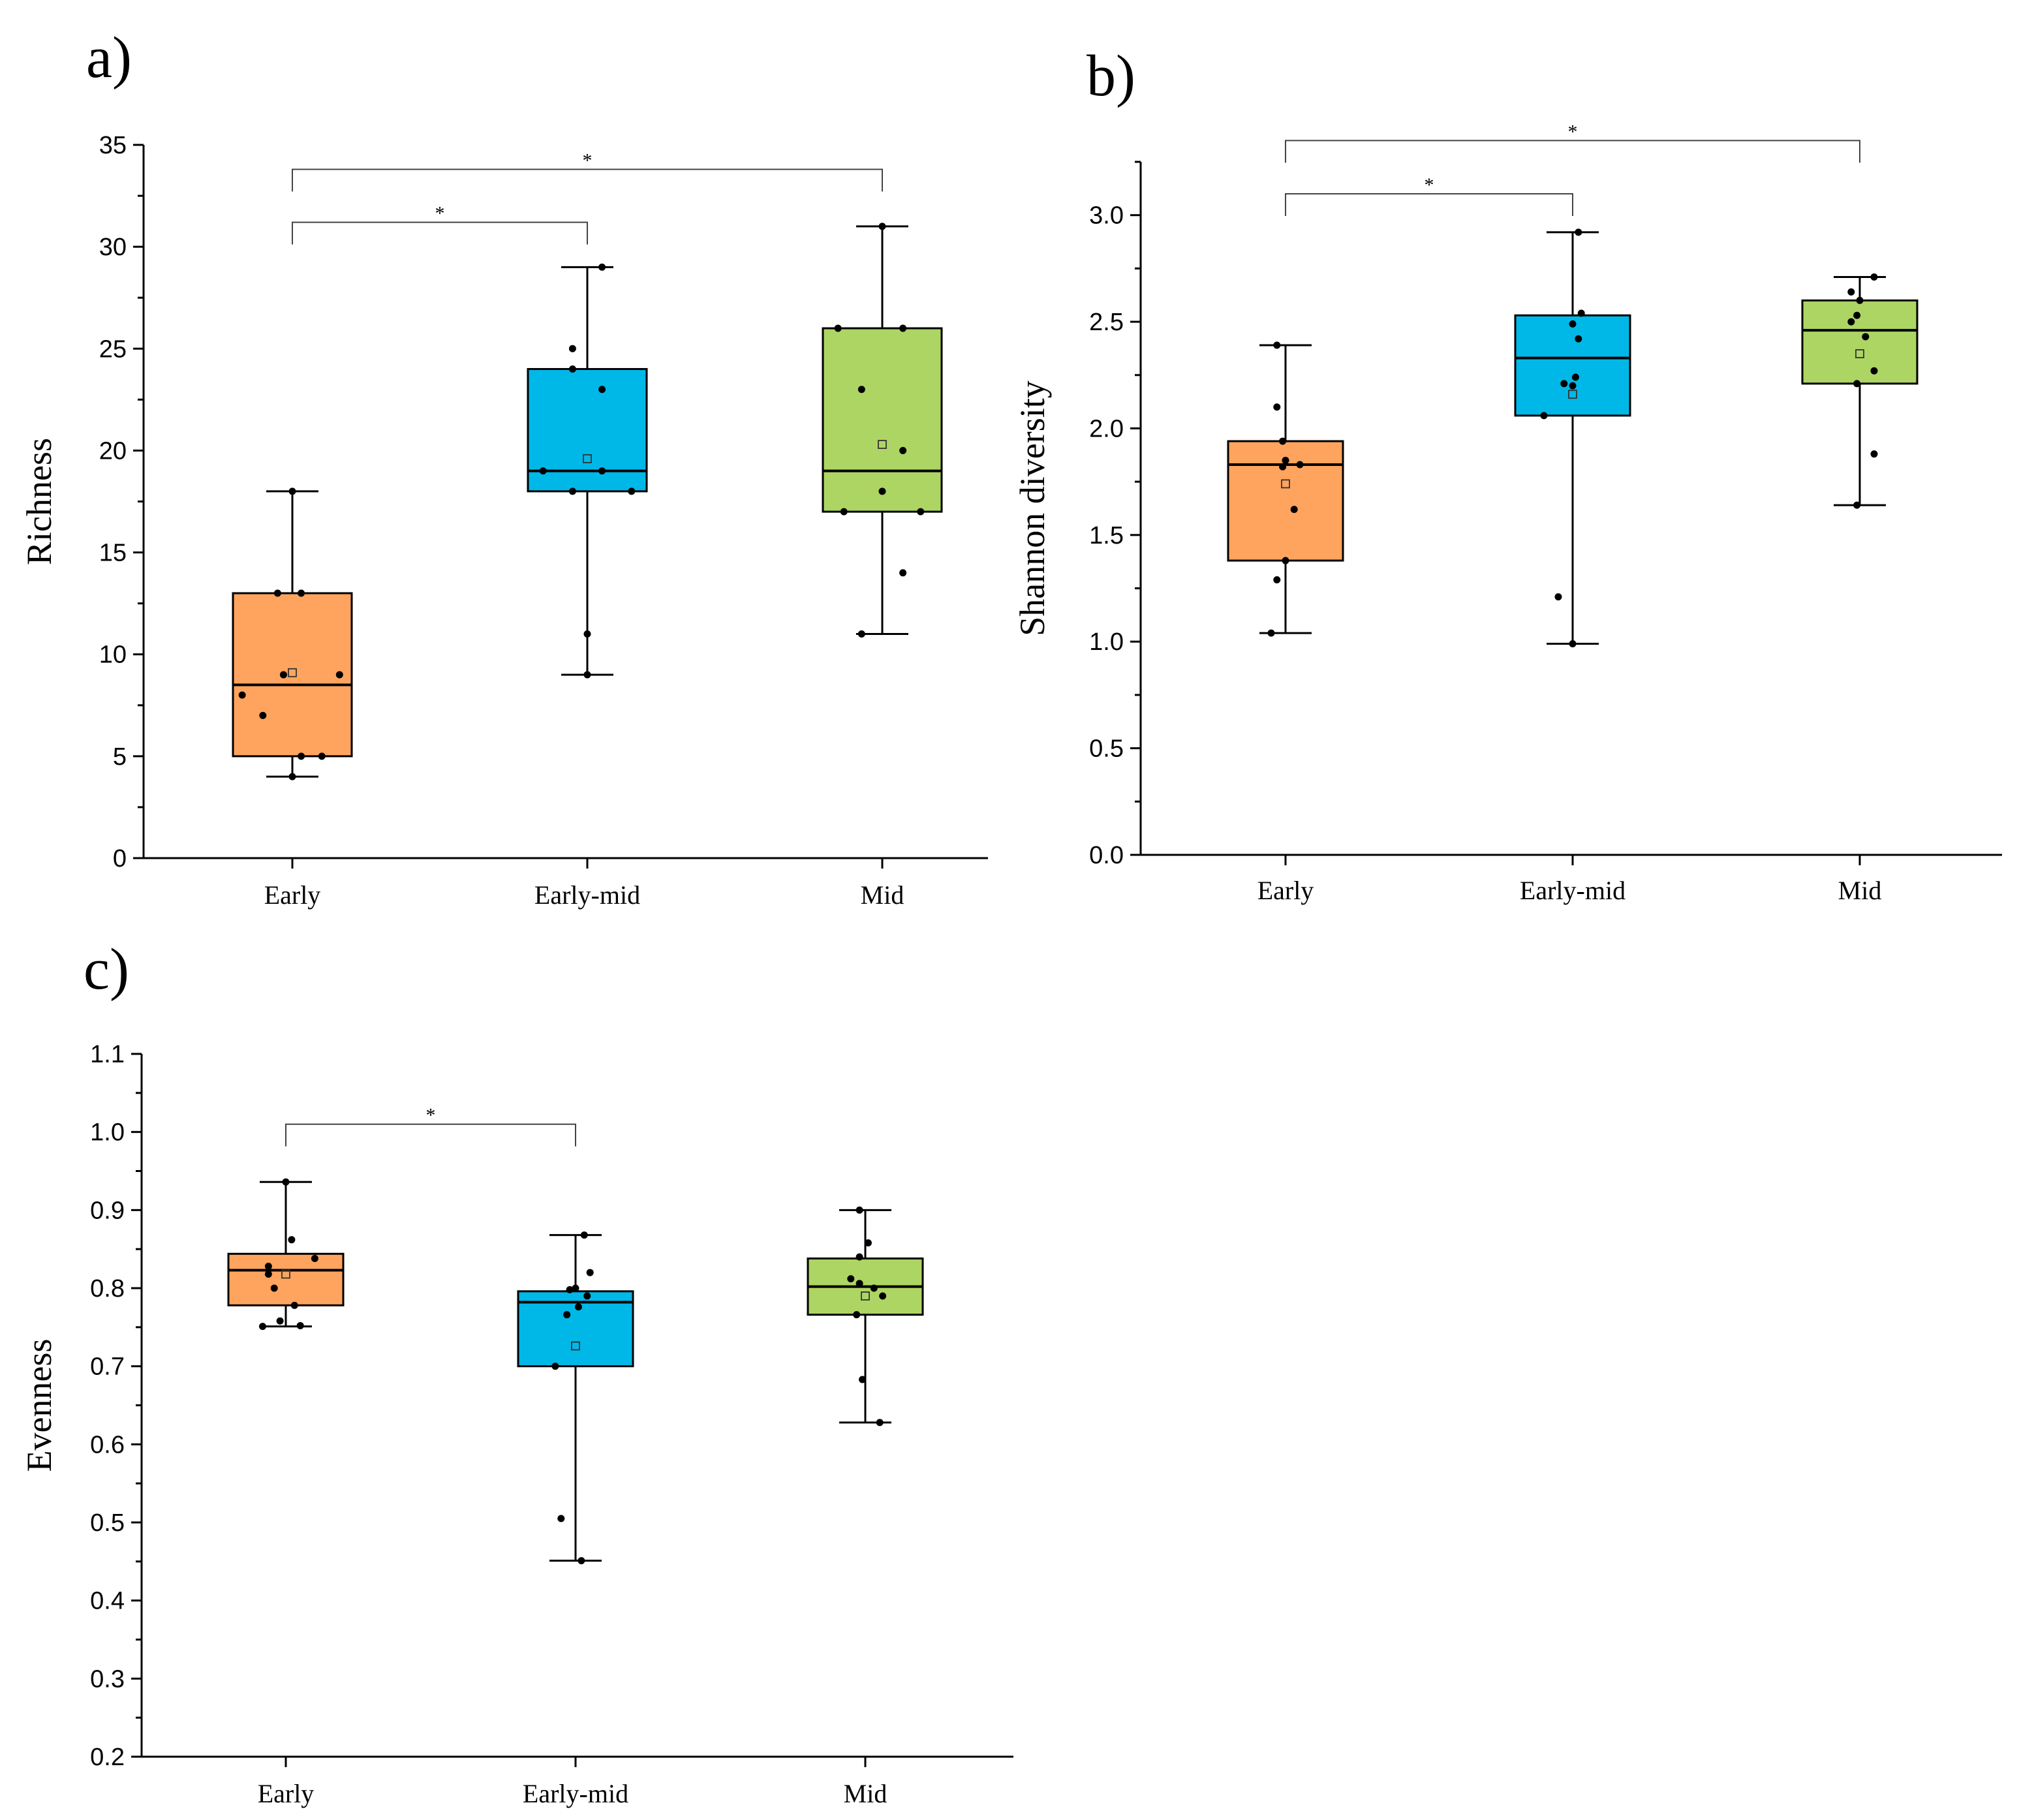  Describe the element at coordinates (1106, 323) in the screenshot. I see `y-tick-label: 2.5` at that location.